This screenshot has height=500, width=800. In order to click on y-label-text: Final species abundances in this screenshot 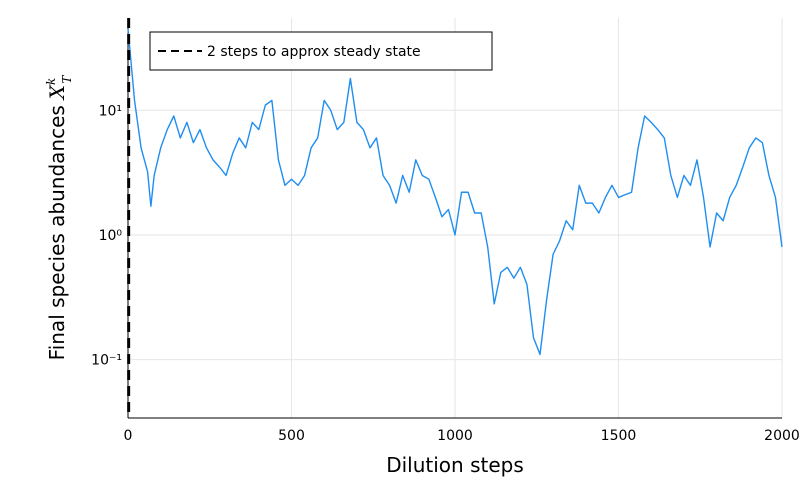, I will do `click(57, 232)`.